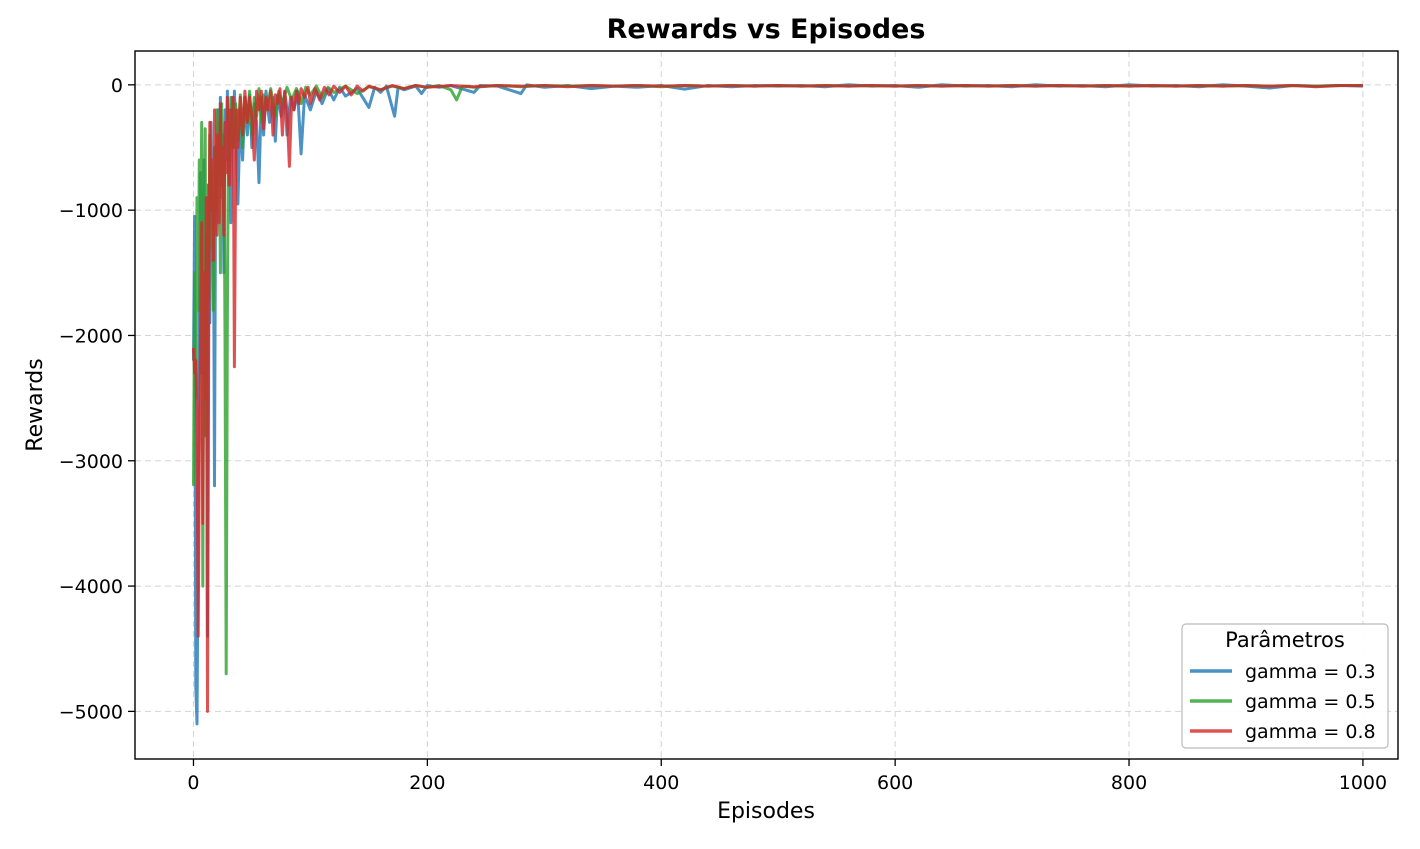 The width and height of the screenshot is (1420, 849). Describe the element at coordinates (895, 783) in the screenshot. I see `x-tick-label: 600` at that location.